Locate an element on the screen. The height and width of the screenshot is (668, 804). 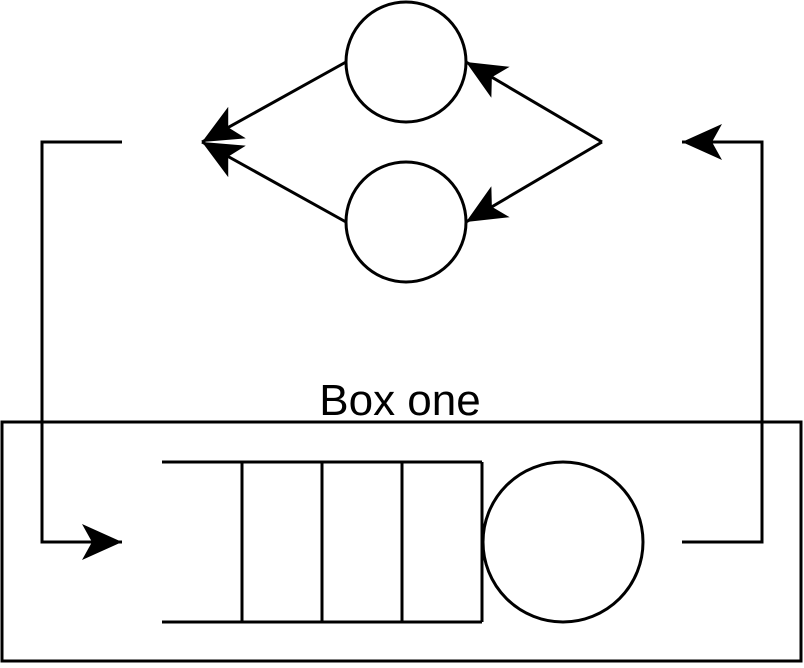
server-circle is located at coordinates (563, 542).